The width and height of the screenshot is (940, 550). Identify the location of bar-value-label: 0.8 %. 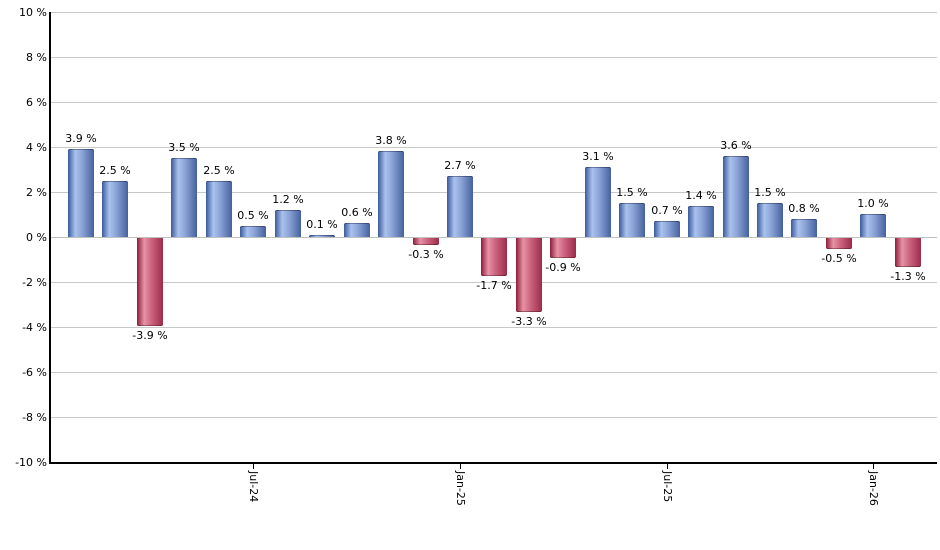
(804, 208).